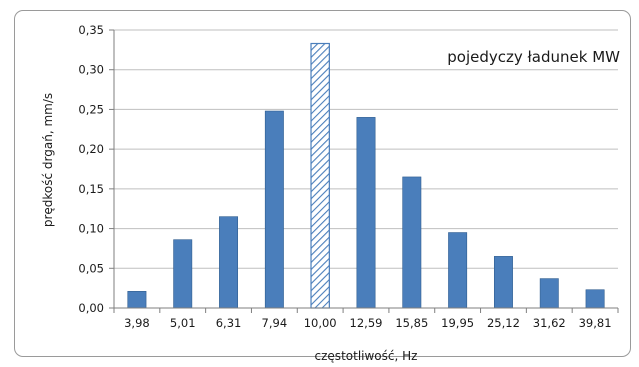 The width and height of the screenshot is (639, 367). What do you see at coordinates (320, 175) in the screenshot?
I see `bar-highlighted` at bounding box center [320, 175].